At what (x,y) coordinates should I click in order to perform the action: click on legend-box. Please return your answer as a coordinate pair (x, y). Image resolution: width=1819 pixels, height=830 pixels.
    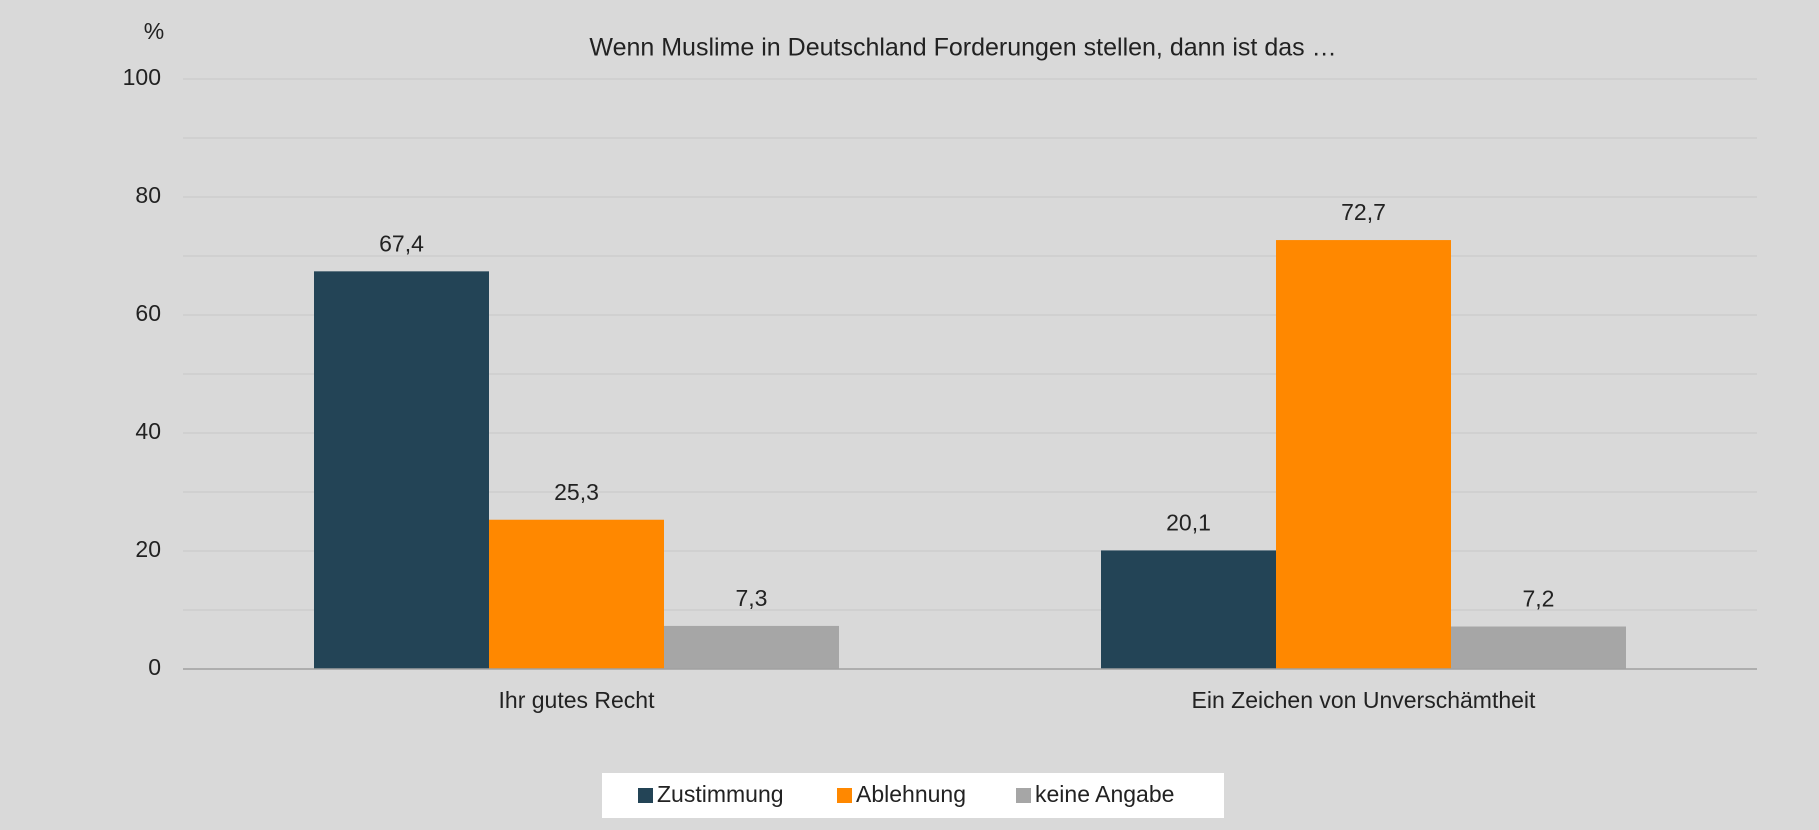
    Looking at the image, I should click on (913, 795).